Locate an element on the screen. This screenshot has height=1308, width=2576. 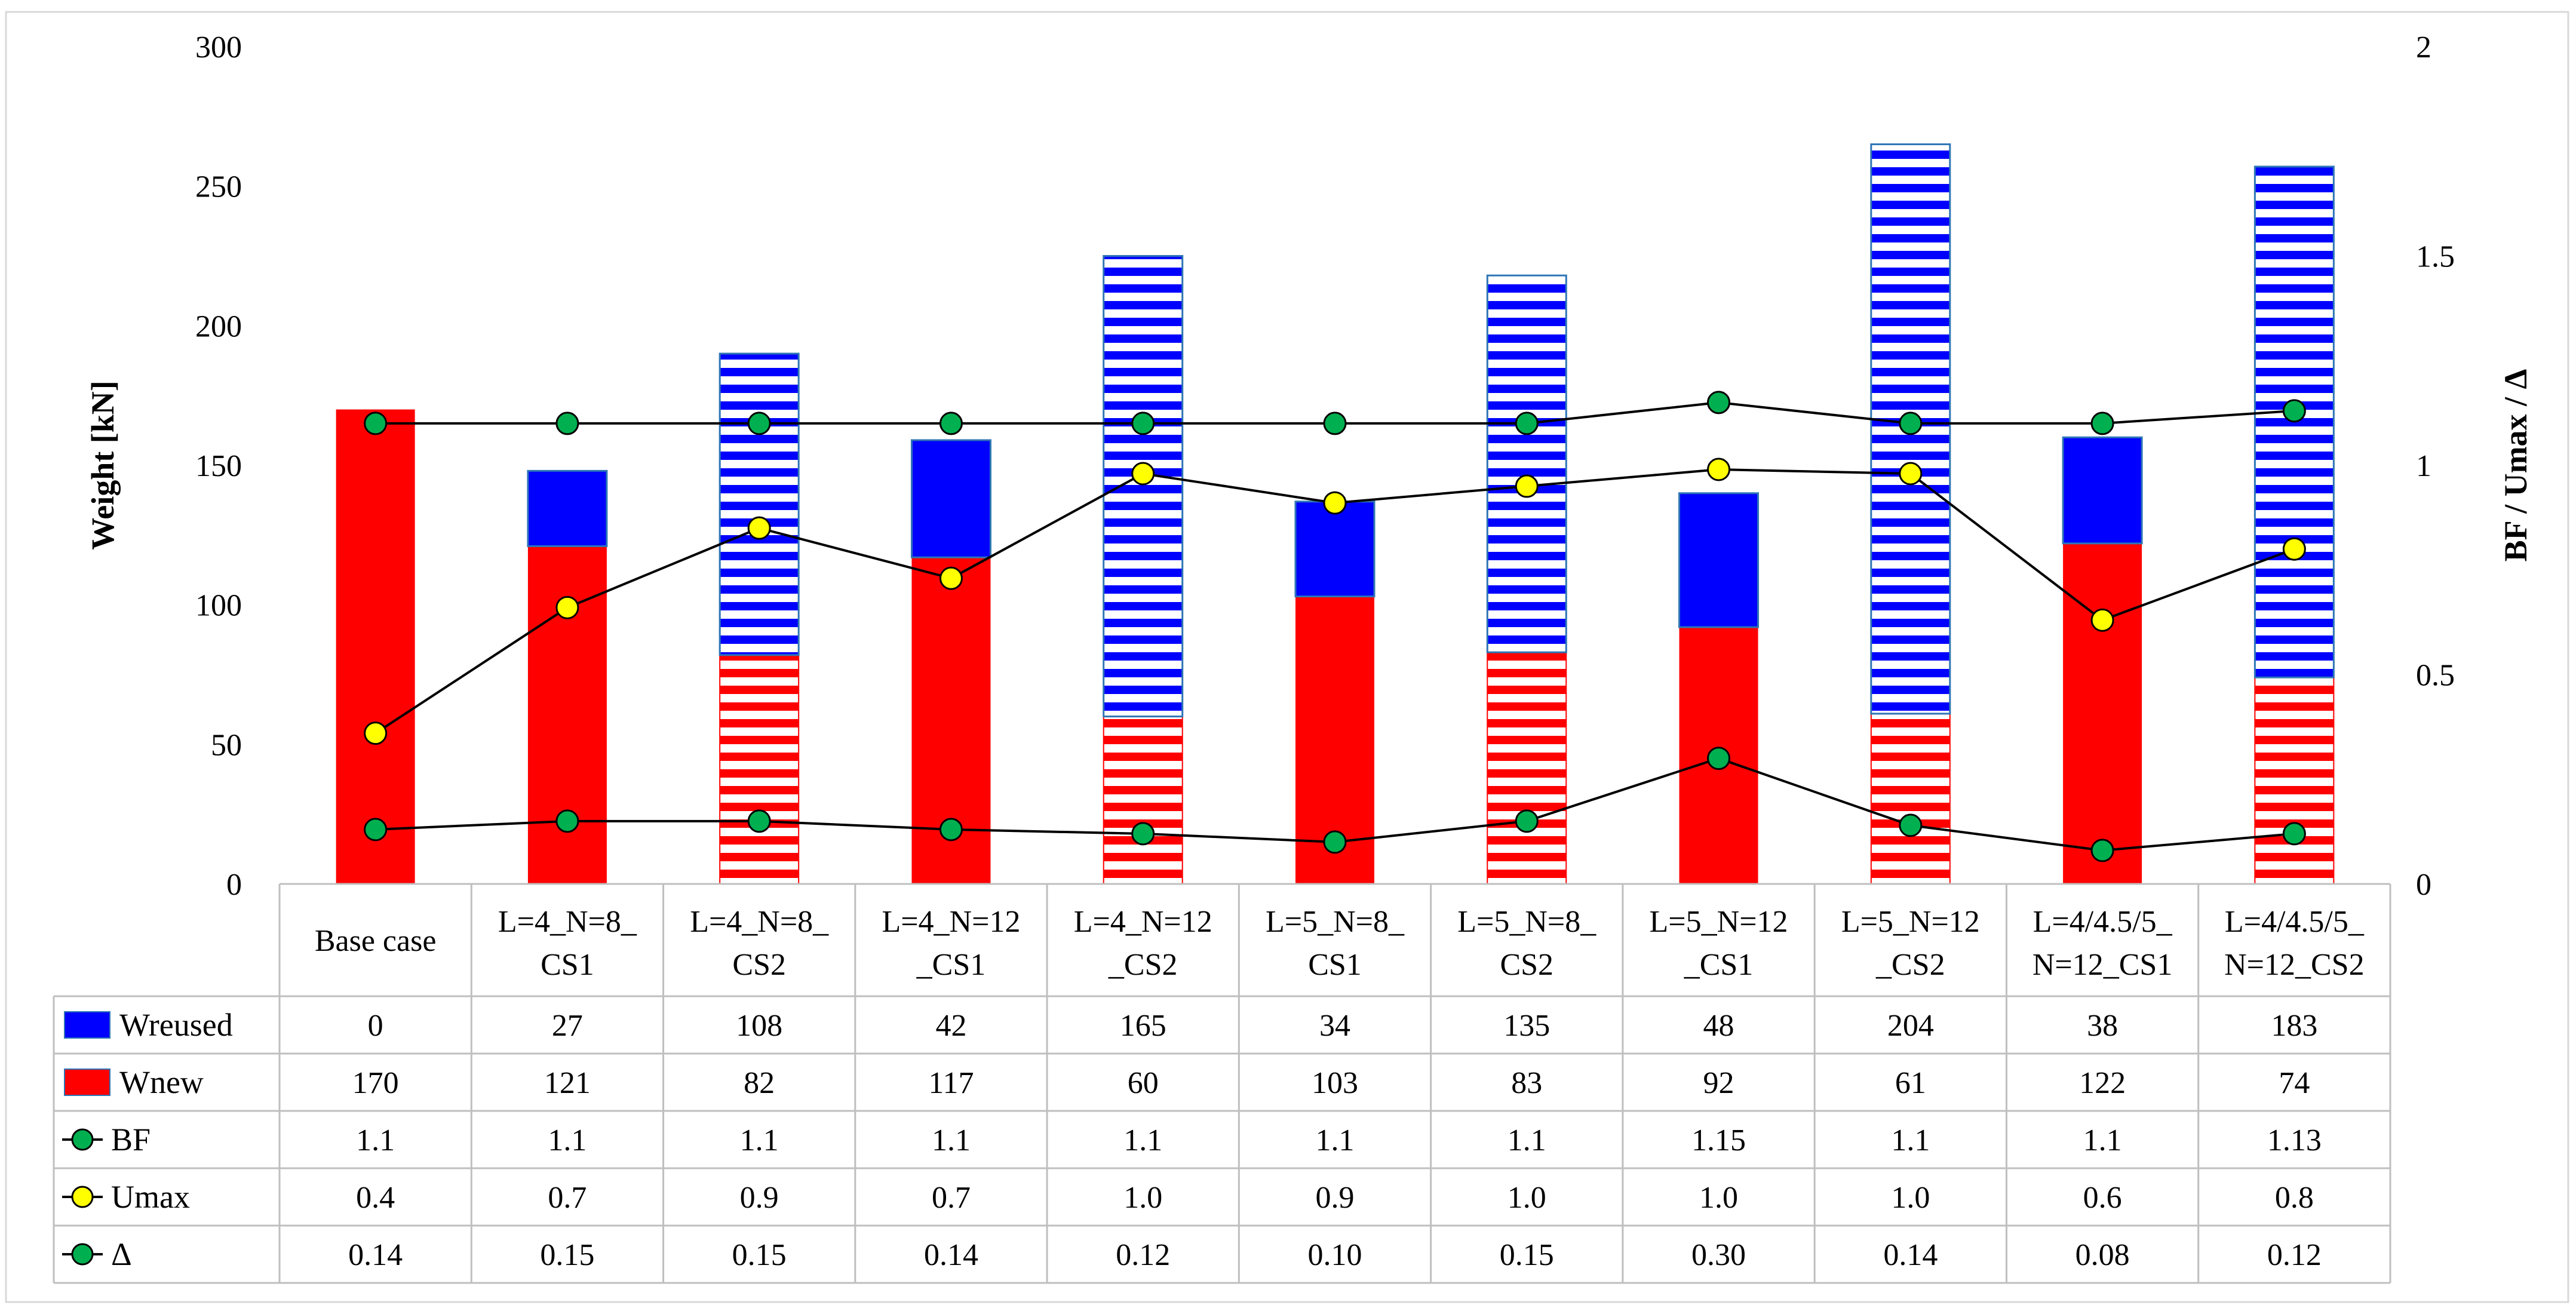
category-label: L=4_N=12 is located at coordinates (1143, 922).